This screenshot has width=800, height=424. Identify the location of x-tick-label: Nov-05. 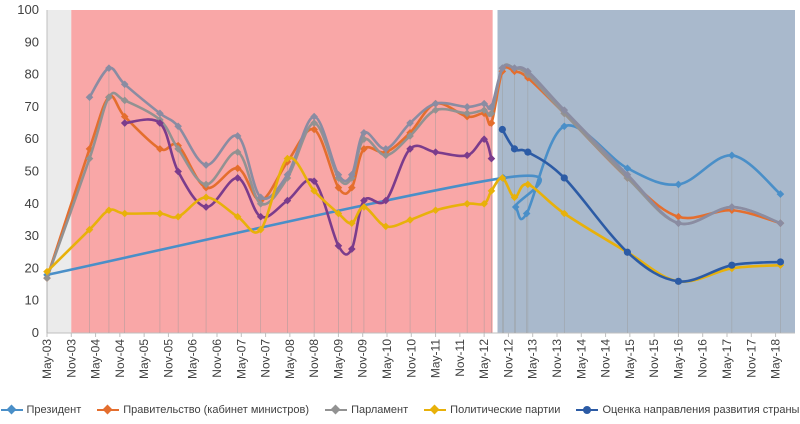
(168, 358).